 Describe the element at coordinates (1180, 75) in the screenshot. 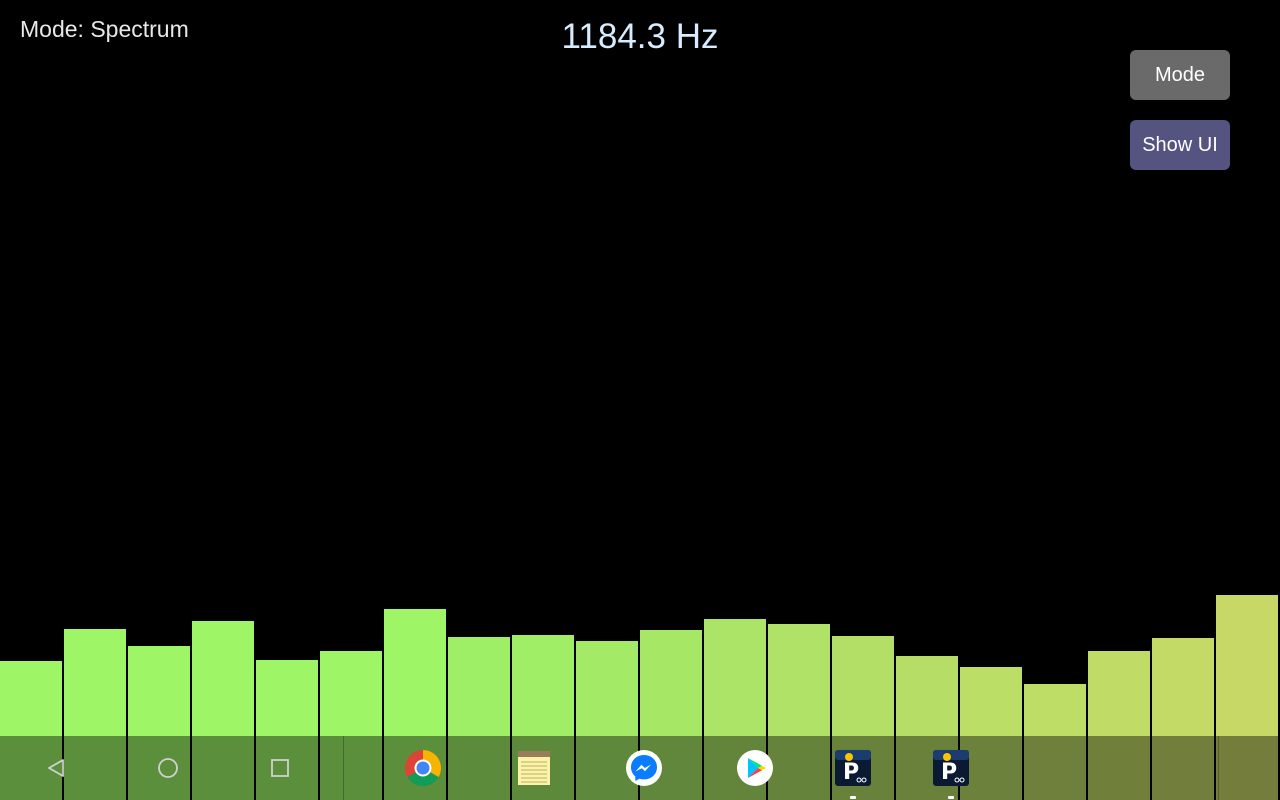

I see `mode-button: Mode` at that location.